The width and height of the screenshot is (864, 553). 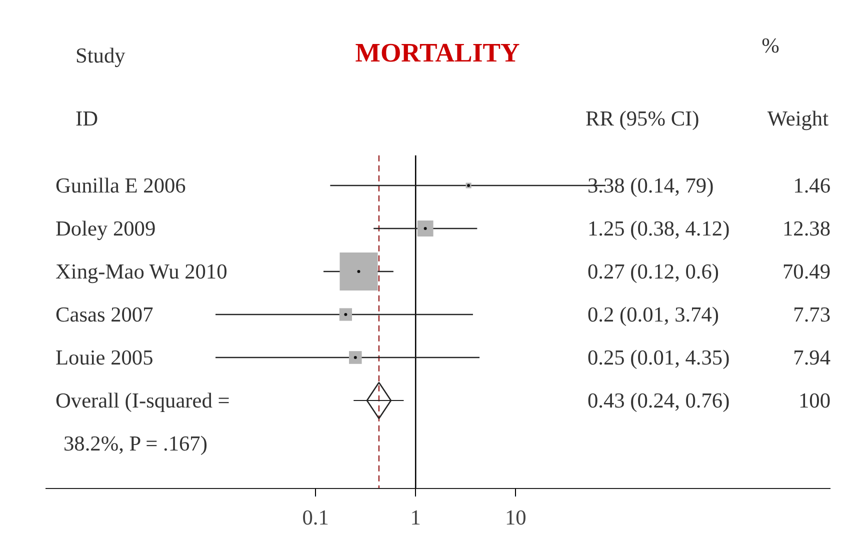 I want to click on y-tick-label: Overall (I-squared = 38.2%, P = .167), so click(x=143, y=422).